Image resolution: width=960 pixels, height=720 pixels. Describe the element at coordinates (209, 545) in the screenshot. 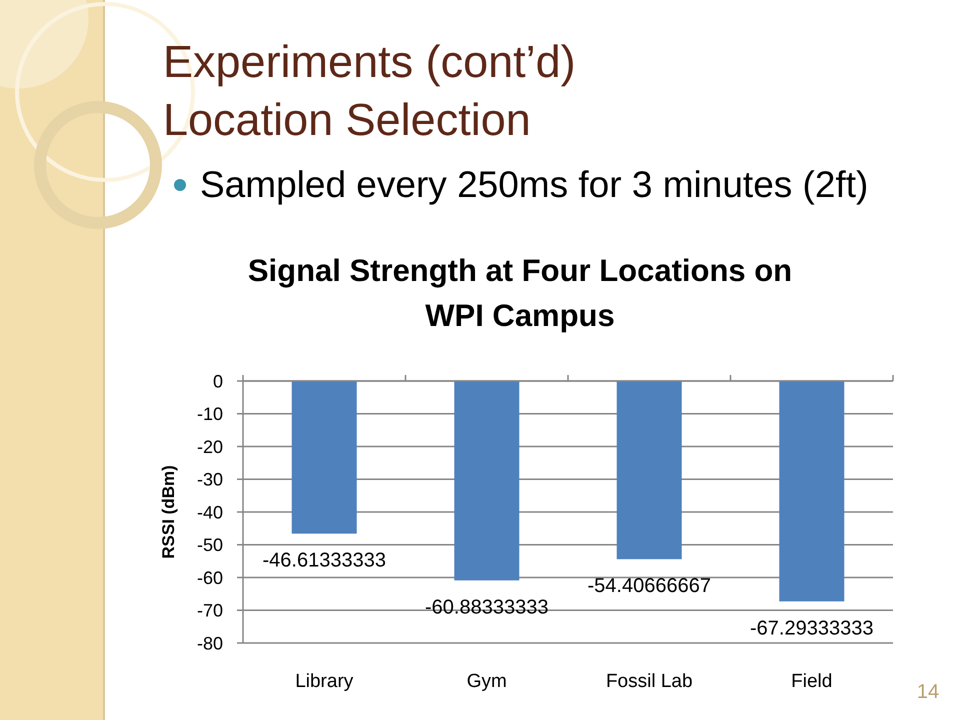

I see `y-tick-label: -50` at that location.